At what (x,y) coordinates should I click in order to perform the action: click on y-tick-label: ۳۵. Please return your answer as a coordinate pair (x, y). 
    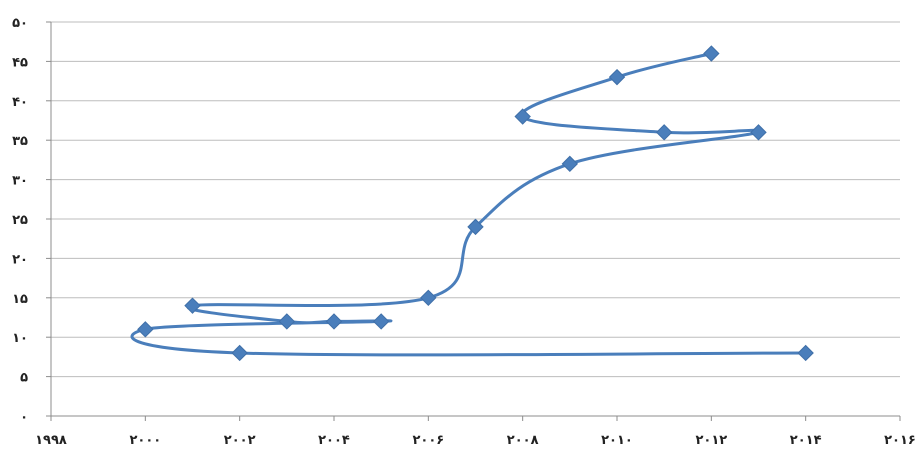
    Looking at the image, I should click on (20, 141).